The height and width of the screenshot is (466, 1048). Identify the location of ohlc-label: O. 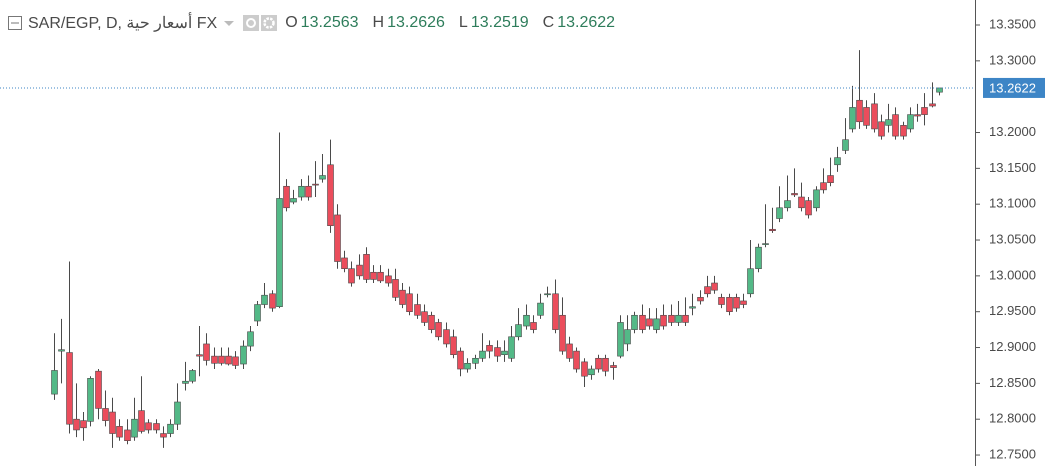
(291, 22).